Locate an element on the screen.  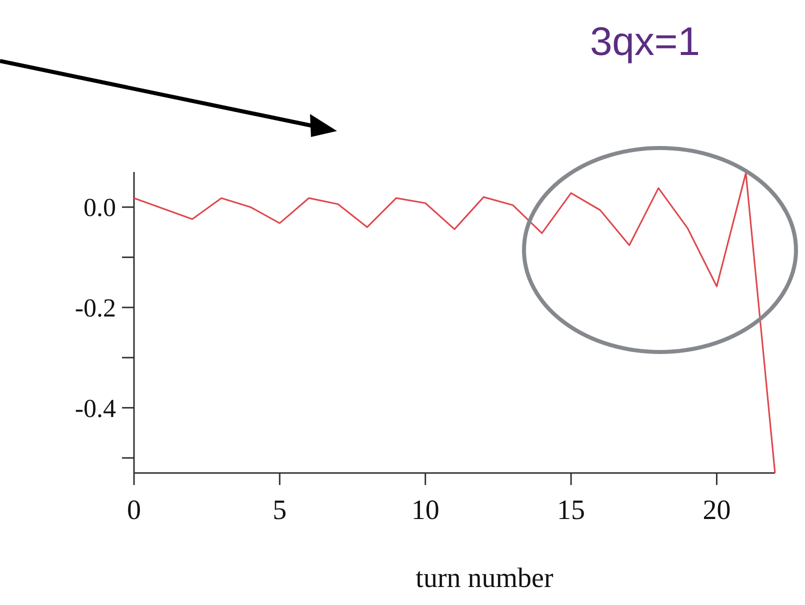
y-tick-label: 0.0 is located at coordinates (100, 207).